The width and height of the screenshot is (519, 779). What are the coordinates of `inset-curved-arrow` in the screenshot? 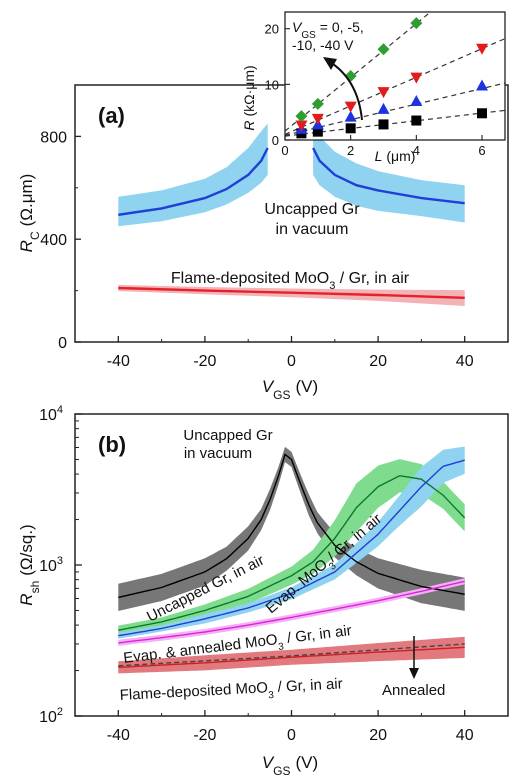 It's located at (346, 91).